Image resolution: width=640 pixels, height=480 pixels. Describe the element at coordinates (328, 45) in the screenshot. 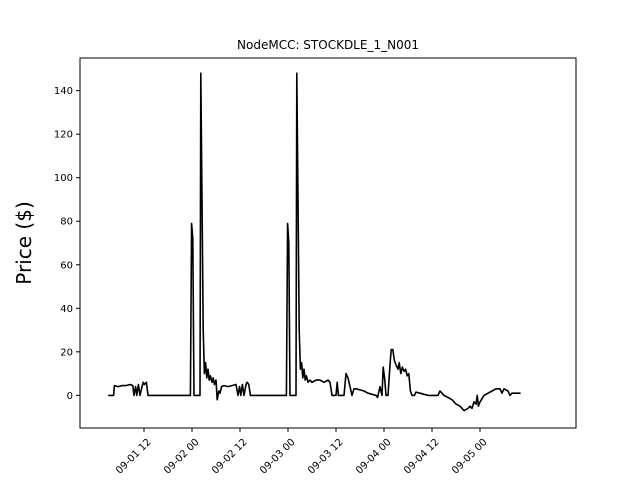

I see `chart-title: NodeMCC: STOCKDLE_1_N001` at that location.